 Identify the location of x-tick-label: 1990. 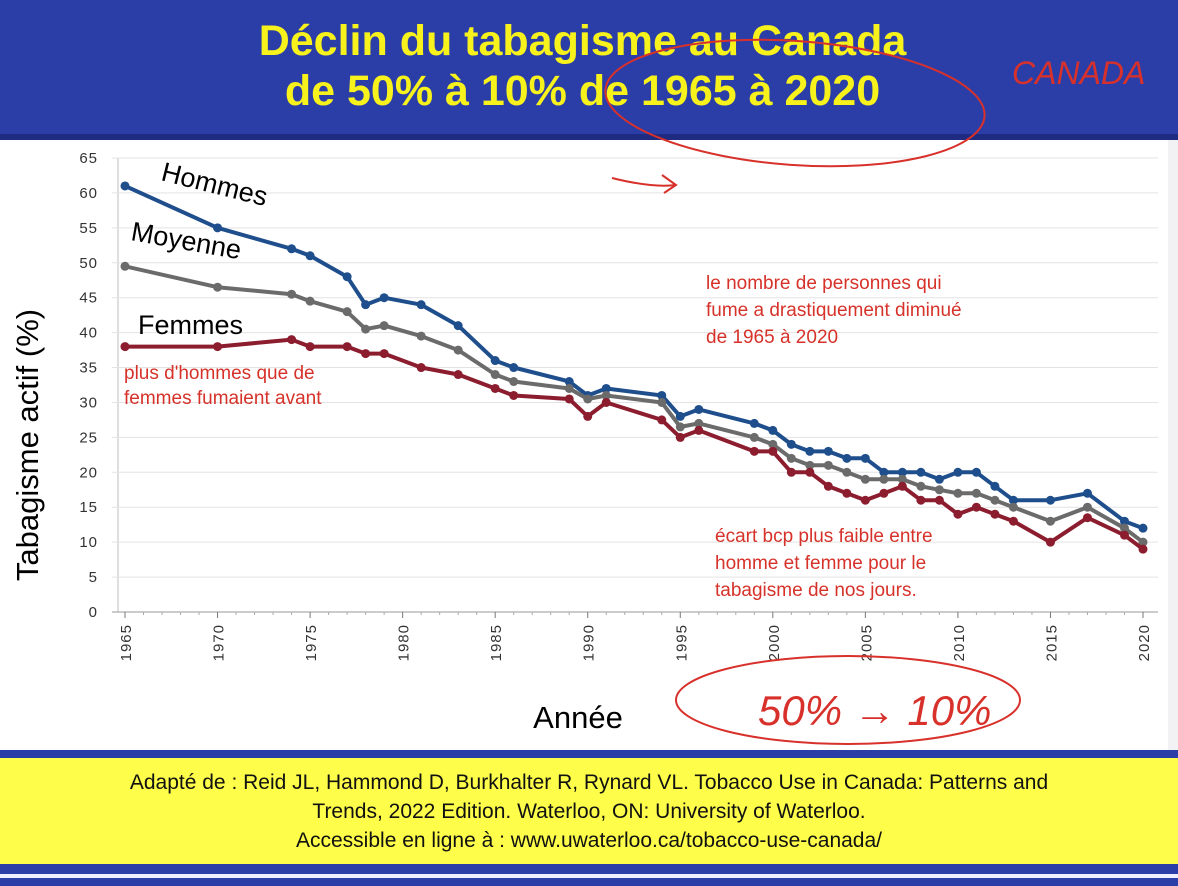
(589, 642).